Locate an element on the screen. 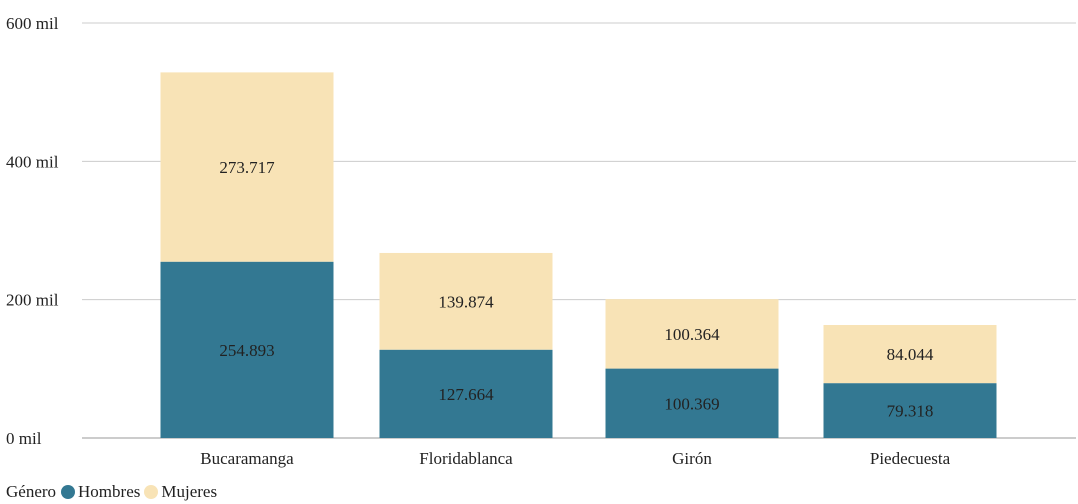 This screenshot has width=1078, height=504. bar-hombres-piedecuesta is located at coordinates (910, 410).